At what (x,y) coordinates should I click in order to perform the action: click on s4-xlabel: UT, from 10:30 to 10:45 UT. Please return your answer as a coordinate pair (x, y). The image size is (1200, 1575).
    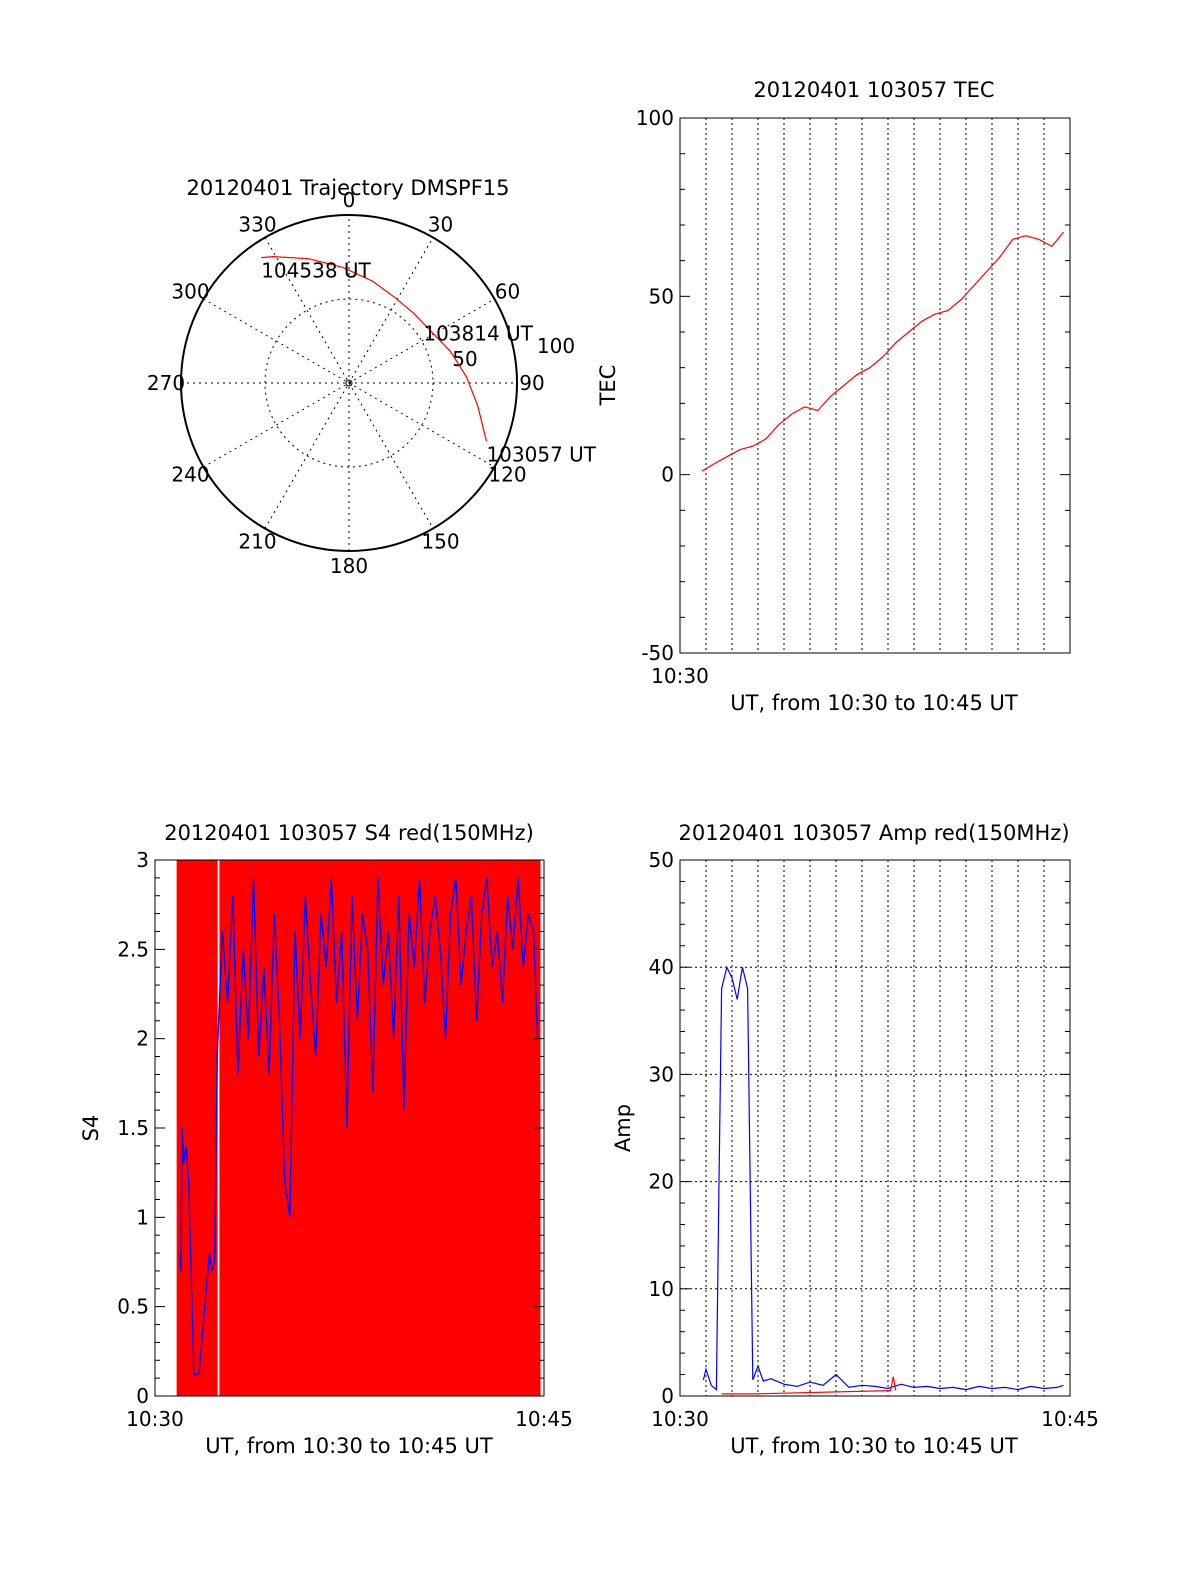
    Looking at the image, I should click on (349, 1446).